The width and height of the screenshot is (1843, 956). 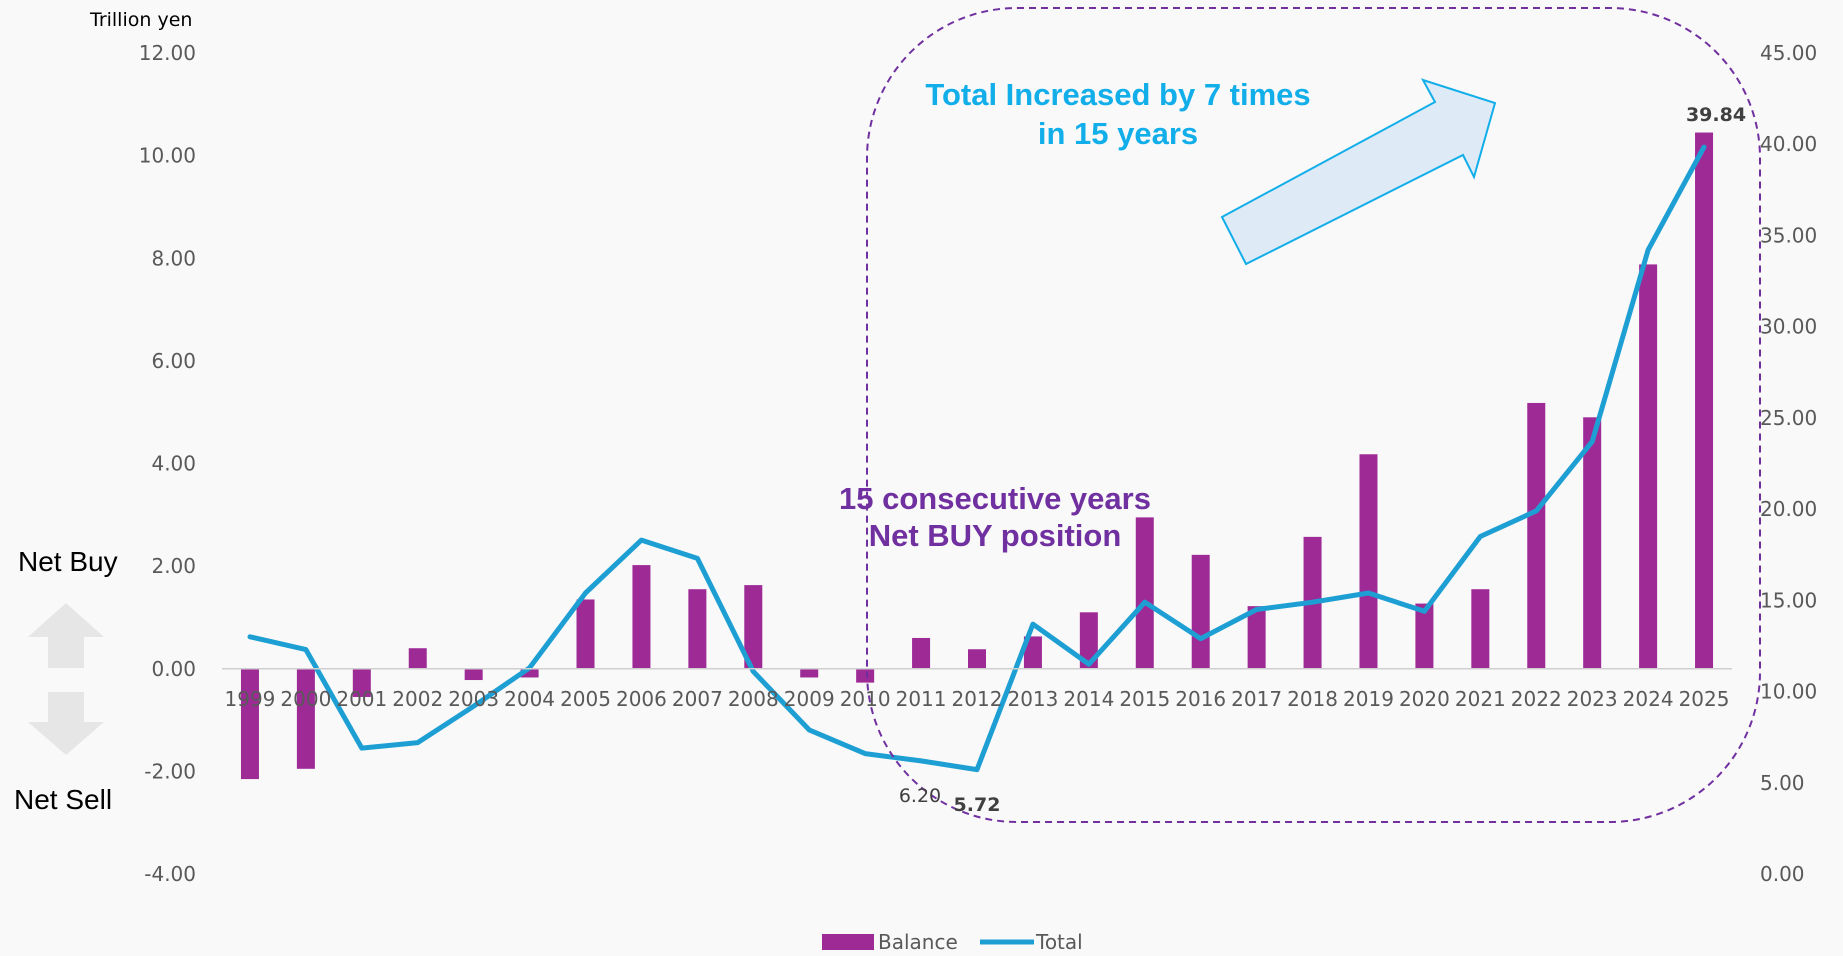 I want to click on right-axis-tick-label: 35.00, so click(x=1788, y=235).